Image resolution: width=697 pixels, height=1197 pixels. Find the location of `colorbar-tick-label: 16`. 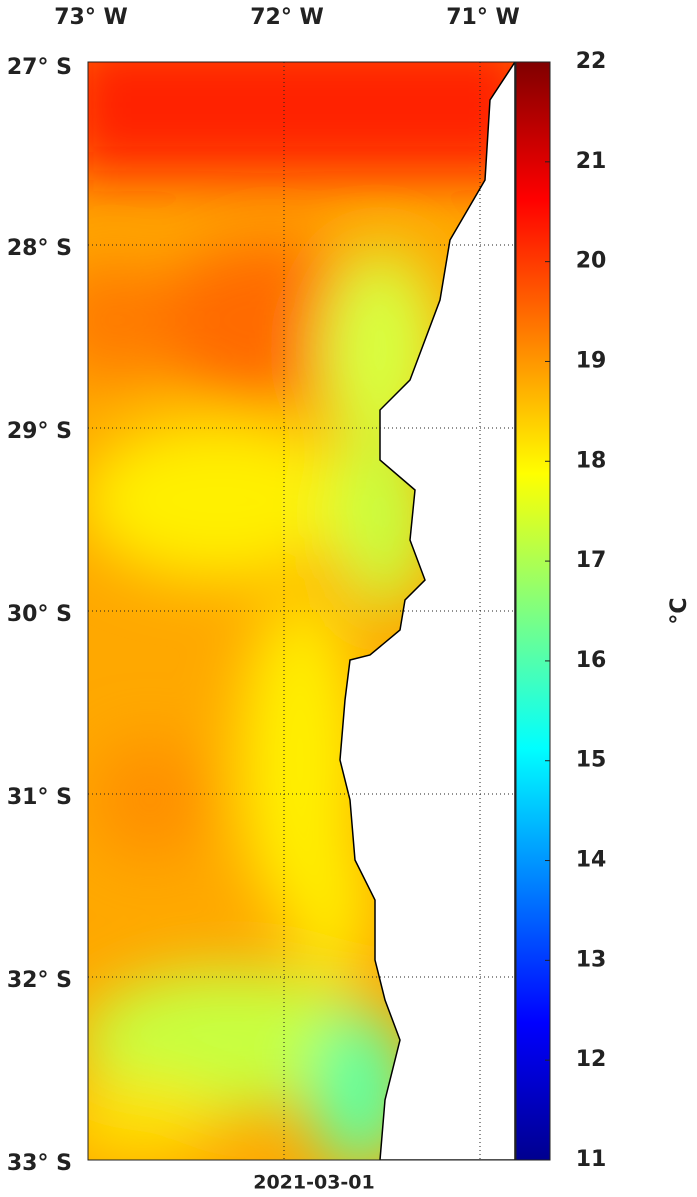

colorbar-tick-label: 16 is located at coordinates (591, 660).